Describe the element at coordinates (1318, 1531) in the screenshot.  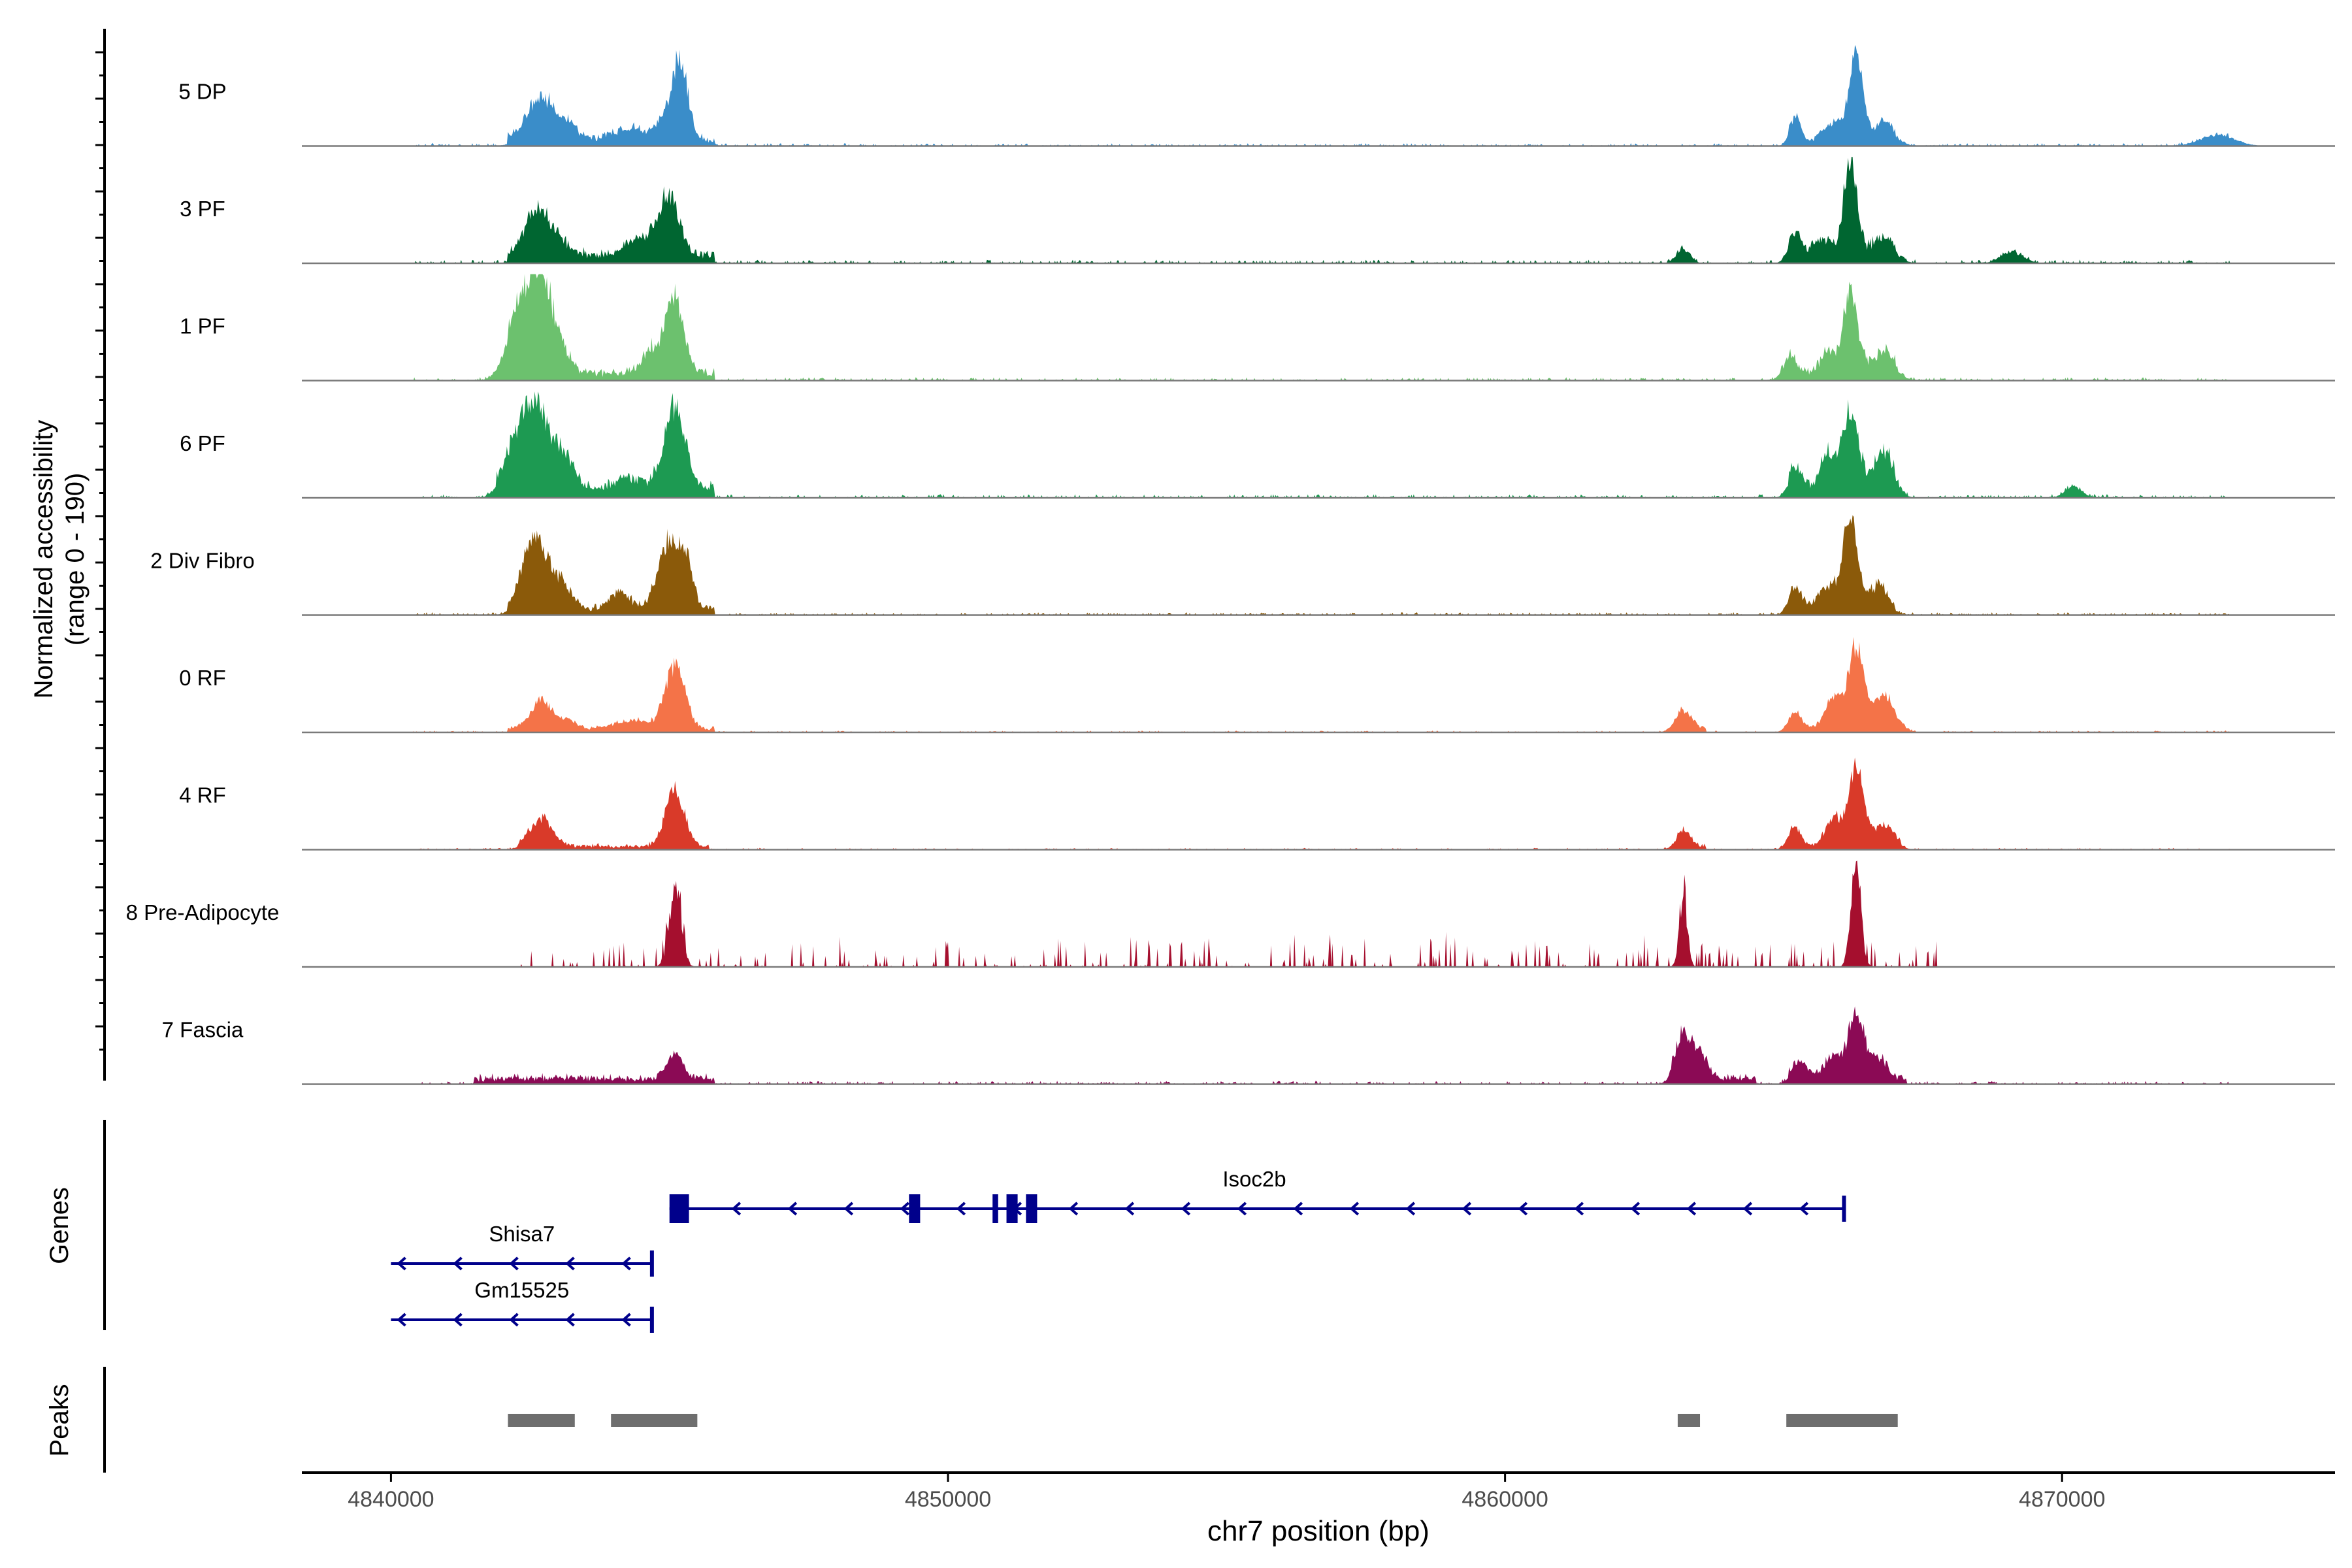
I see `x-axis-title: chr7 position (bp)` at that location.